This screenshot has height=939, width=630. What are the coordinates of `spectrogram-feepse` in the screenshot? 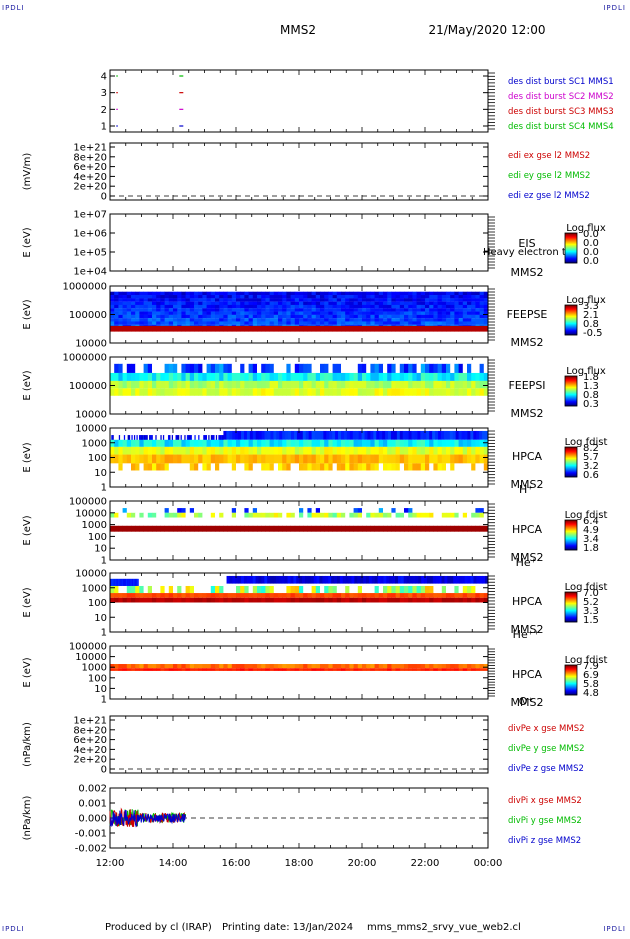 It's located at (299, 311).